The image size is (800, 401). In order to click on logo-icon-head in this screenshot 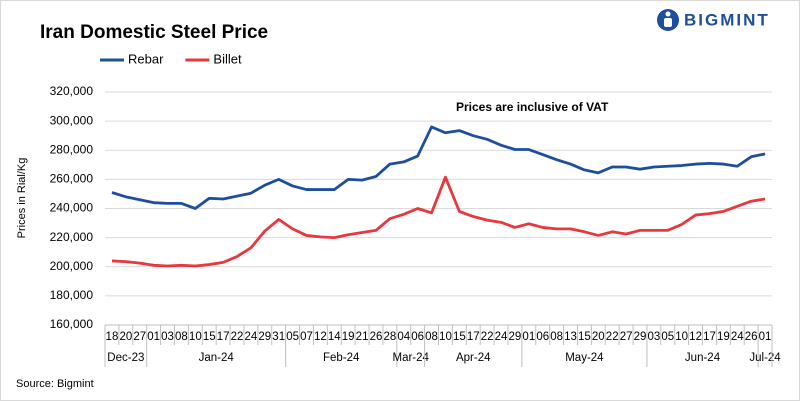, I will do `click(668, 14)`.